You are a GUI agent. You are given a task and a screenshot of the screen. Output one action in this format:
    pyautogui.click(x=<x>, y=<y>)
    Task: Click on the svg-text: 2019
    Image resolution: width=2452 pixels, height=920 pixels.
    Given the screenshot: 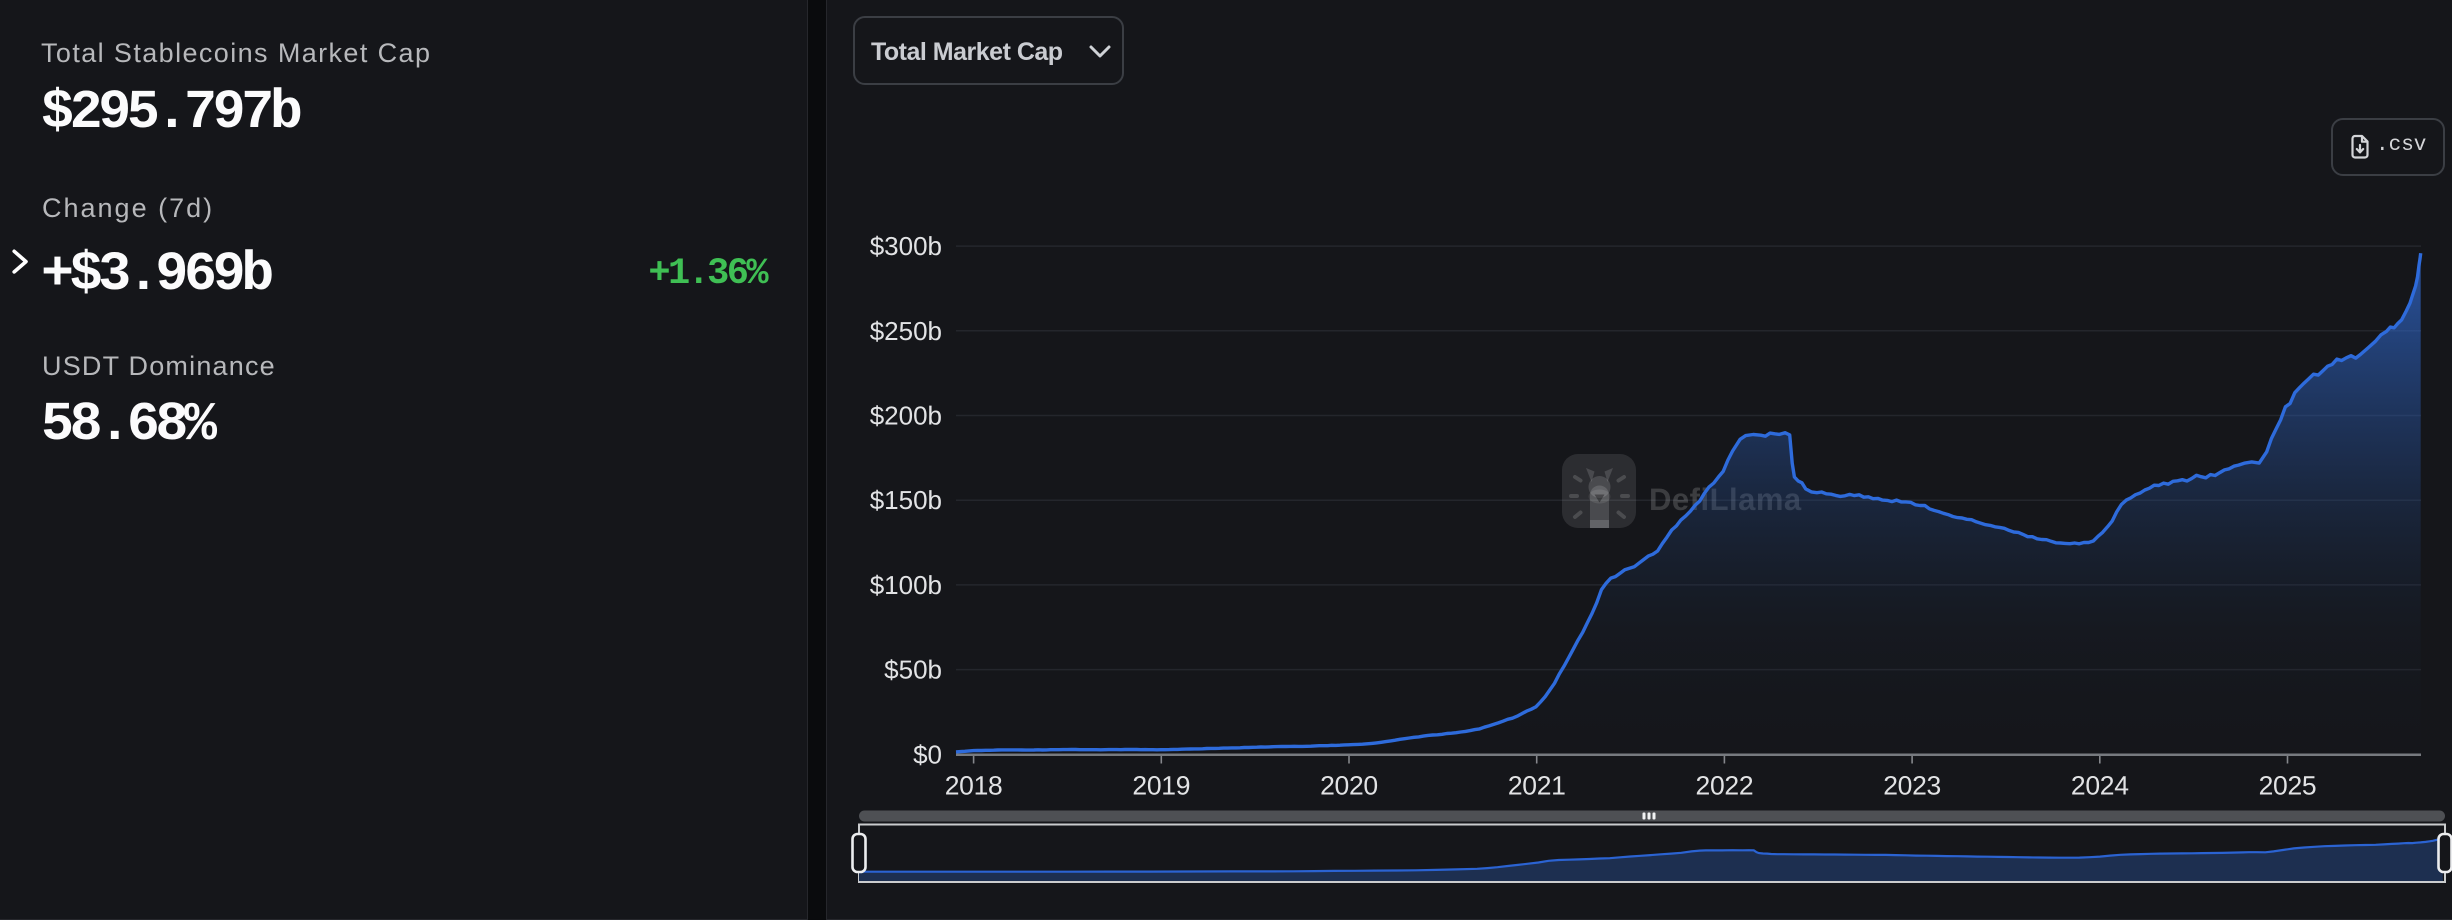 What is the action you would take?
    pyautogui.click(x=1161, y=785)
    